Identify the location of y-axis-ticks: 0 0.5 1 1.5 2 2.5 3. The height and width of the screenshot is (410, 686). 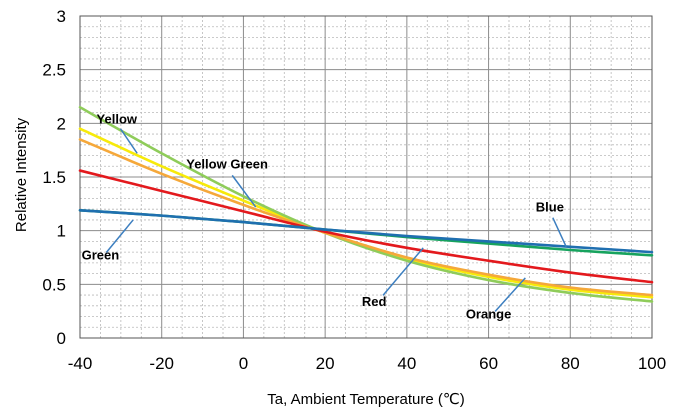
(54, 177).